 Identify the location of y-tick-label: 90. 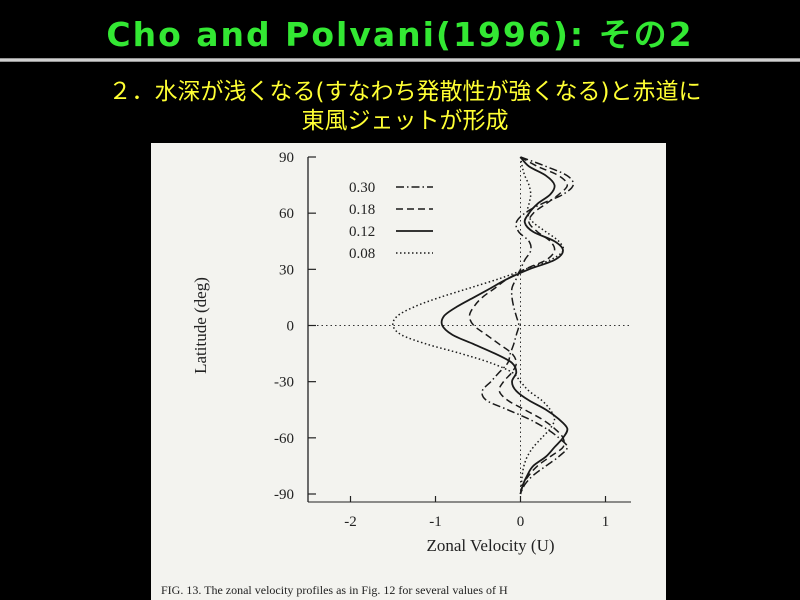
(286, 158).